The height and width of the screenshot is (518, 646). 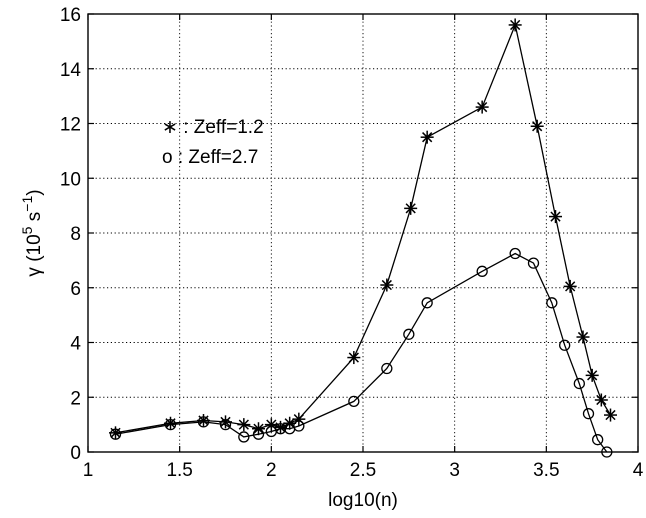 What do you see at coordinates (638, 470) in the screenshot?
I see `x-tick-label: 4` at bounding box center [638, 470].